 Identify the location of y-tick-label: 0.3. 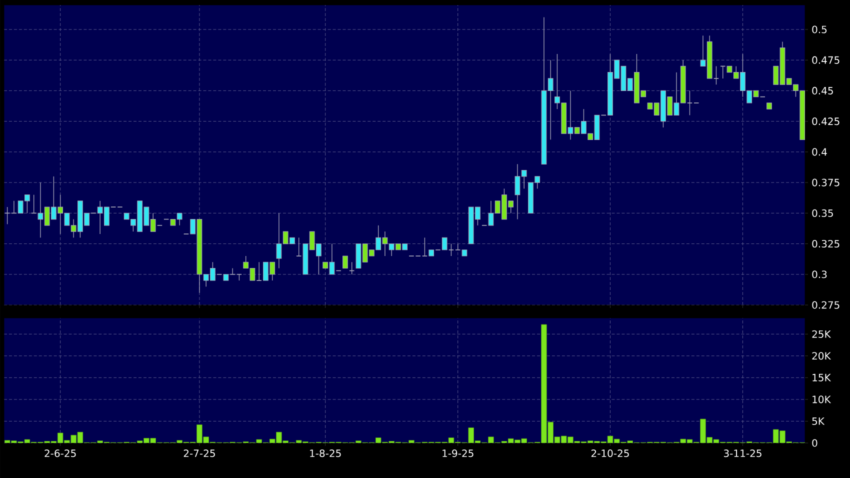
(819, 274).